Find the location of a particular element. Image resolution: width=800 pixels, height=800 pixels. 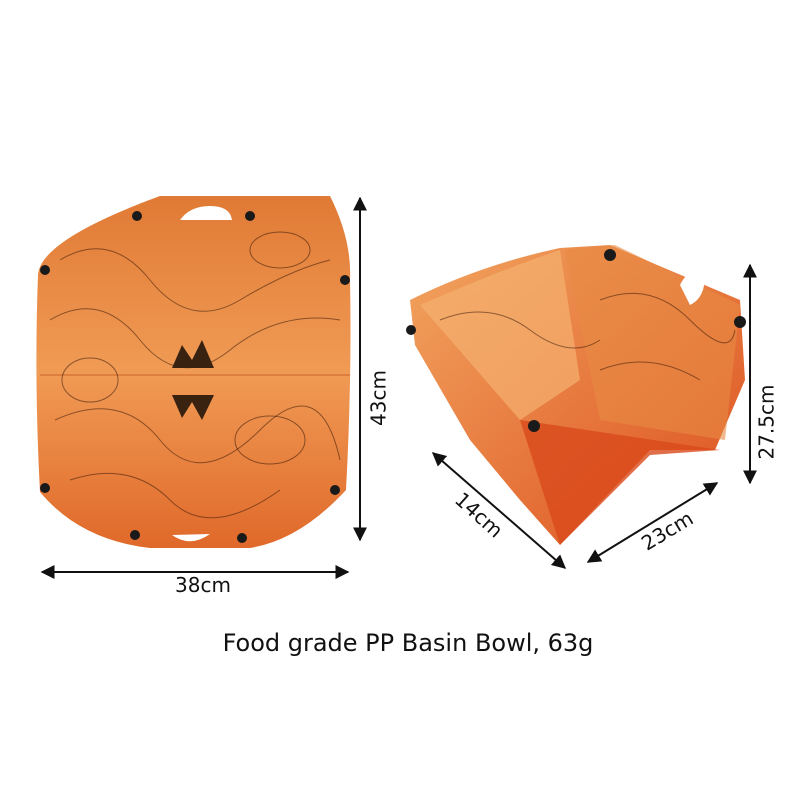

caption: Food grade PP Basin Bowl, 63g is located at coordinates (408, 643).